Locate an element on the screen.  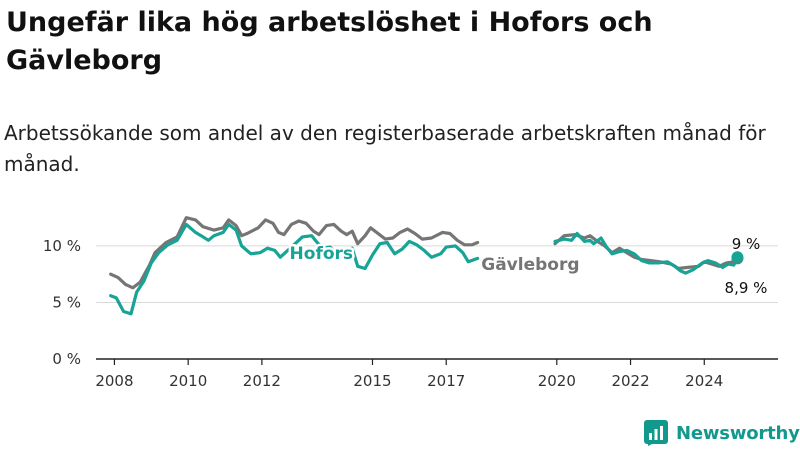
x-tick-label: 2008 is located at coordinates (114, 381).